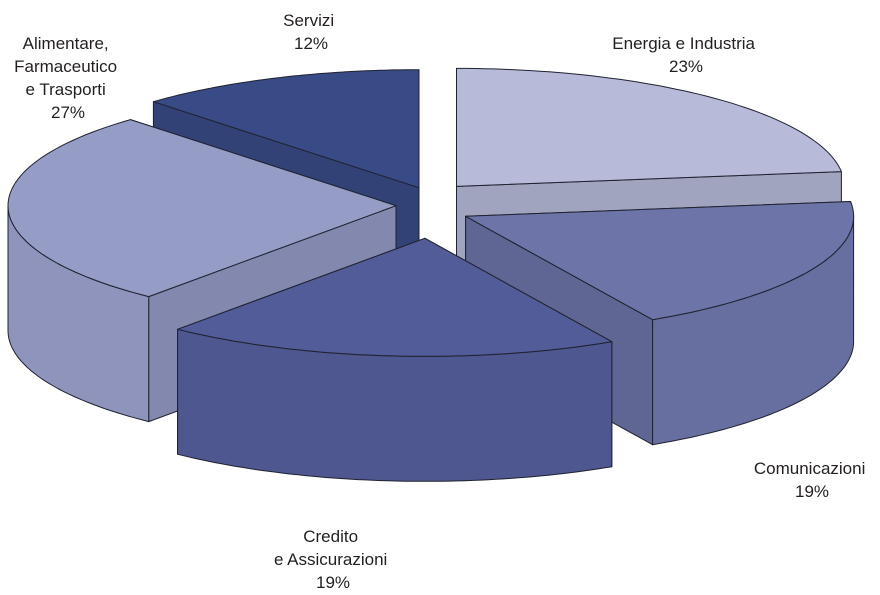 The height and width of the screenshot is (595, 880). Describe the element at coordinates (812, 480) in the screenshot. I see `slice-label-comunicazioni: Comunicazioni 19%` at that location.